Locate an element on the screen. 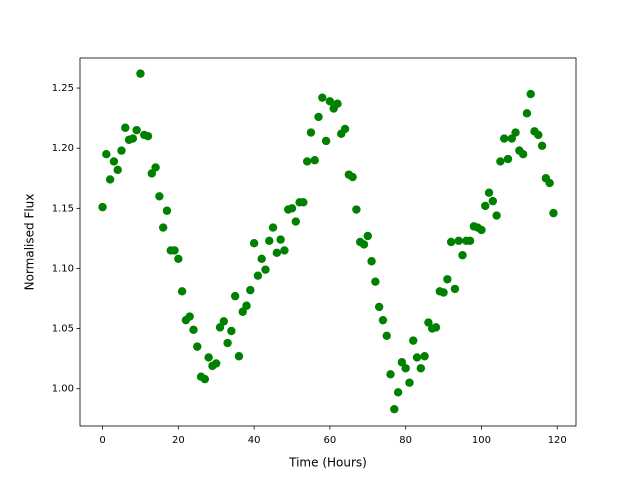 This screenshot has width=640, height=480. y-tick-label: 1.05 is located at coordinates (63, 329).